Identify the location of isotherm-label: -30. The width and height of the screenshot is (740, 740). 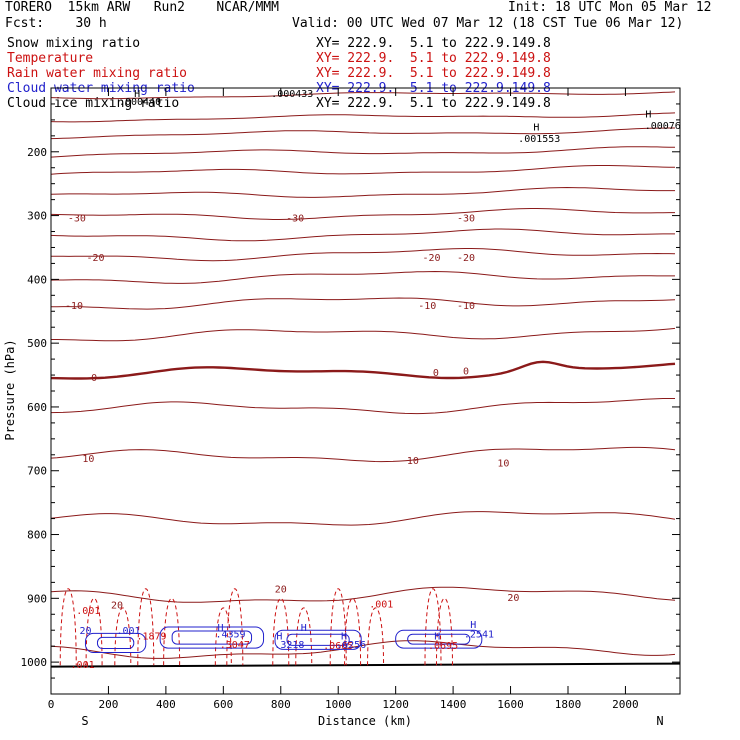
(295, 218).